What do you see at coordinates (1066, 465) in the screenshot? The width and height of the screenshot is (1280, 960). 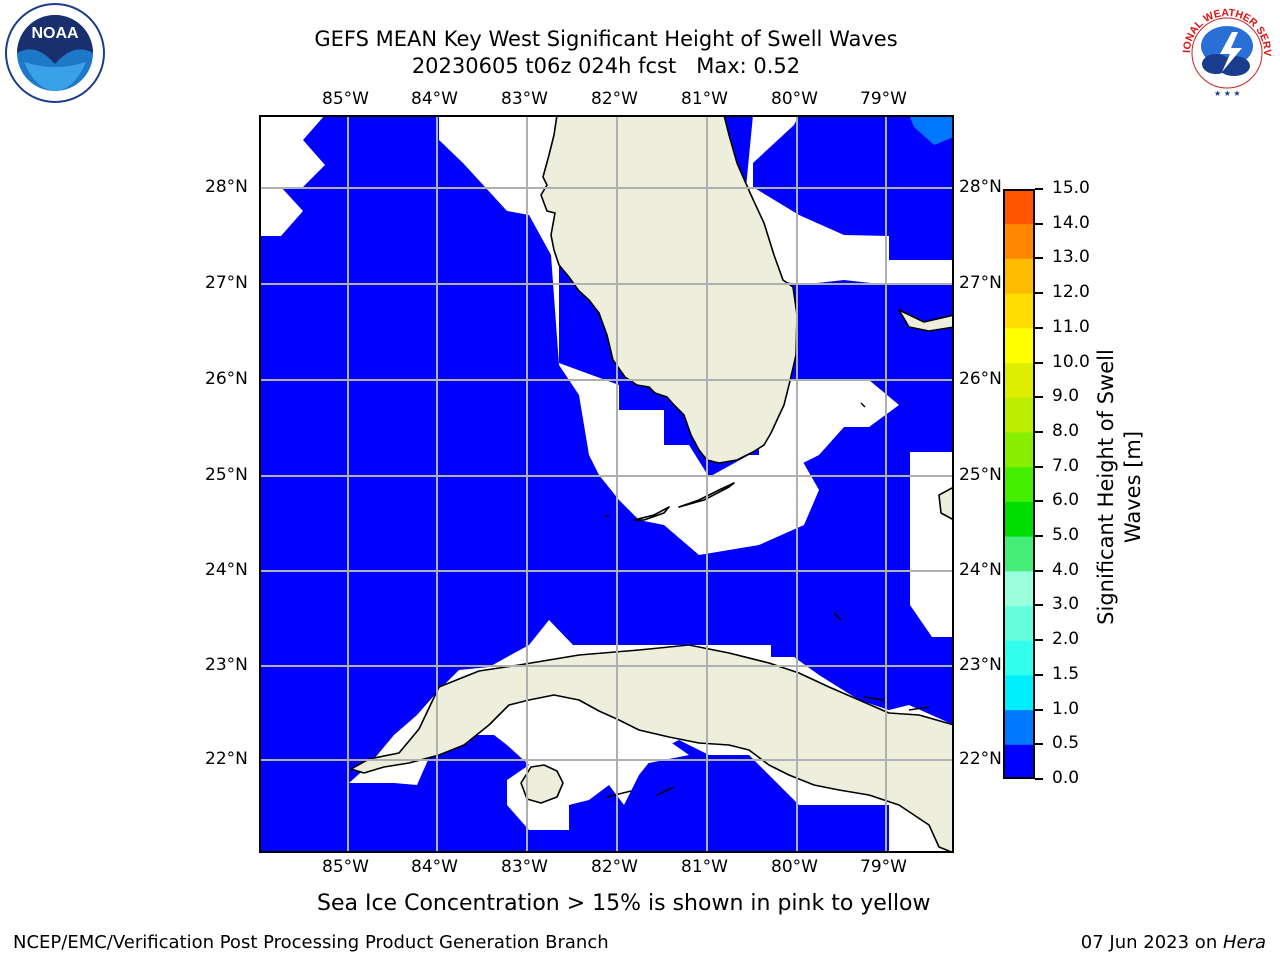 I see `colorbar-tick-label: 7.0` at bounding box center [1066, 465].